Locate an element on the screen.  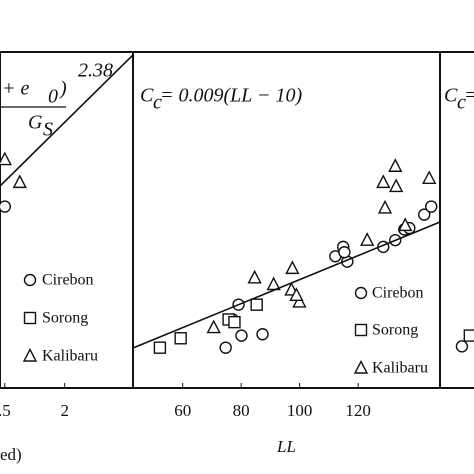
equation: 0 is located at coordinates (53, 97).